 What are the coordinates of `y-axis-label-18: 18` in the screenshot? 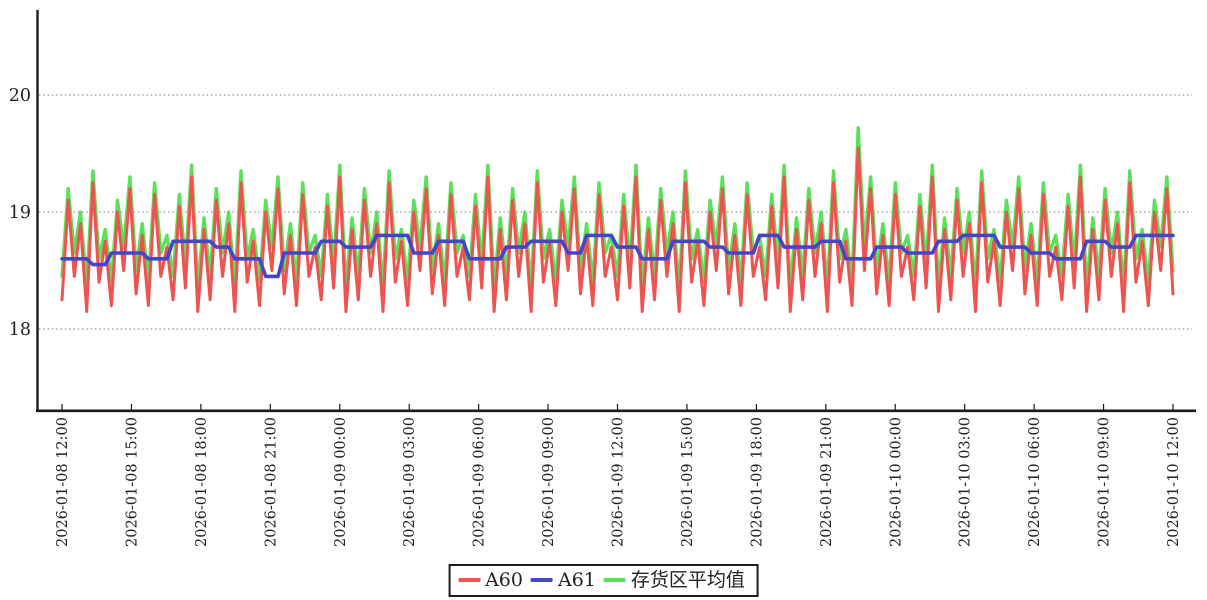 It's located at (20, 330).